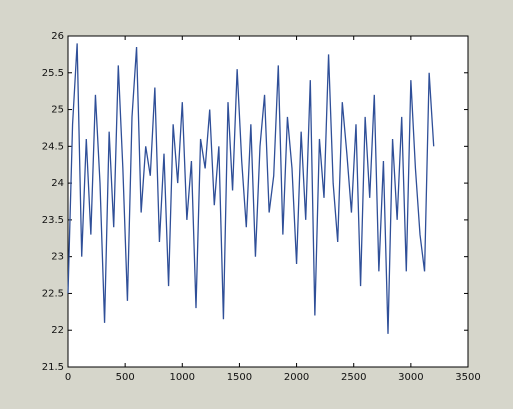 This screenshot has width=513, height=409. What do you see at coordinates (57, 110) in the screenshot?
I see `y-tick-label: 25` at bounding box center [57, 110].